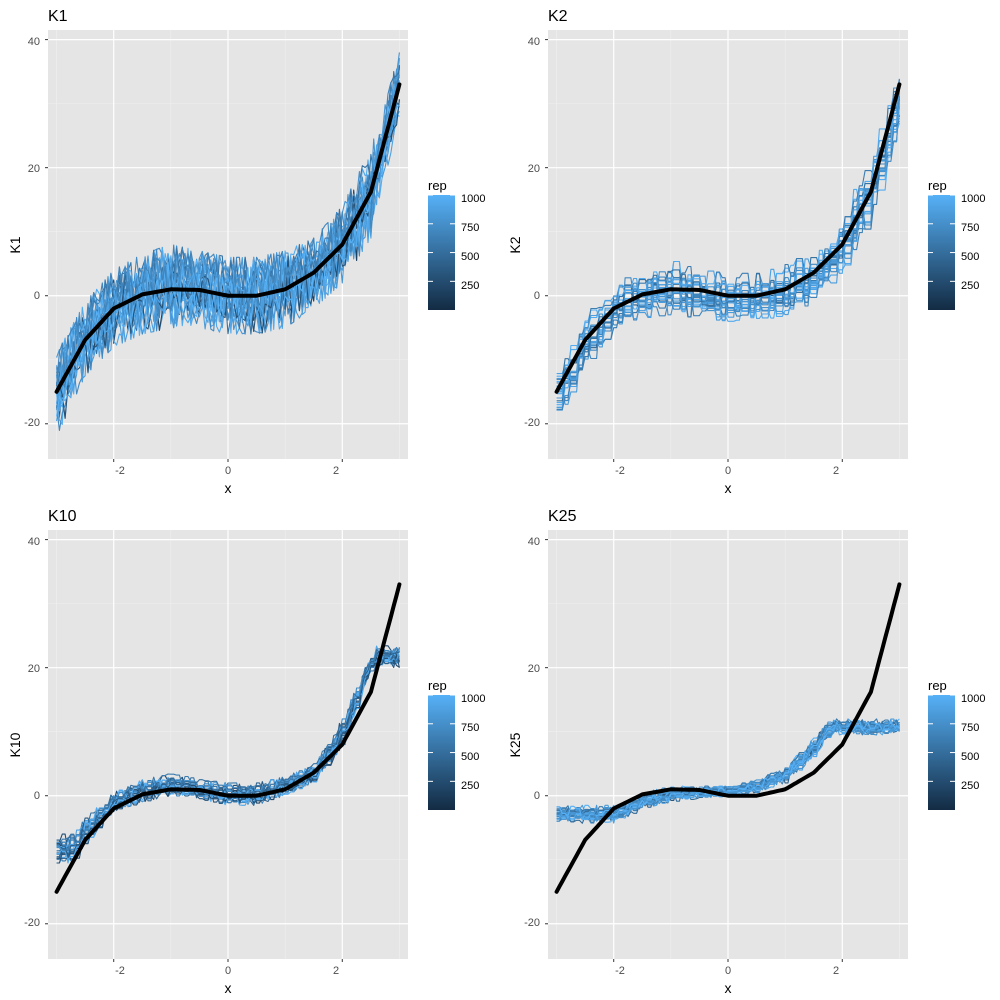 This screenshot has height=1000, width=1000. I want to click on y-axis-title: K2, so click(515, 244).